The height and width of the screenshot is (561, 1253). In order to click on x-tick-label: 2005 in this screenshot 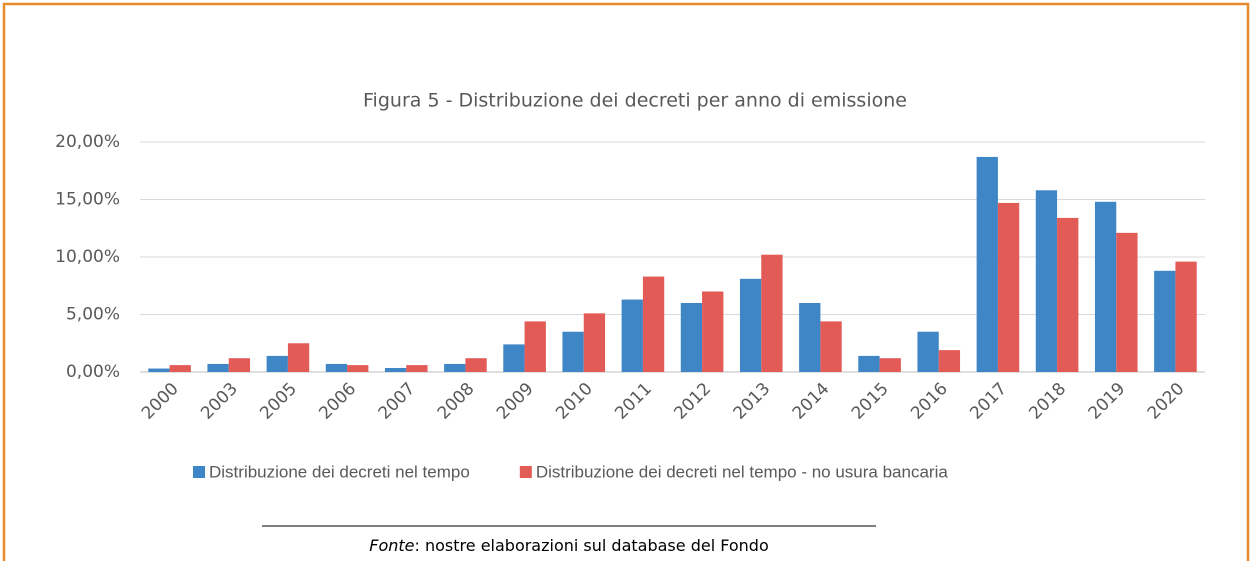, I will do `click(278, 401)`.